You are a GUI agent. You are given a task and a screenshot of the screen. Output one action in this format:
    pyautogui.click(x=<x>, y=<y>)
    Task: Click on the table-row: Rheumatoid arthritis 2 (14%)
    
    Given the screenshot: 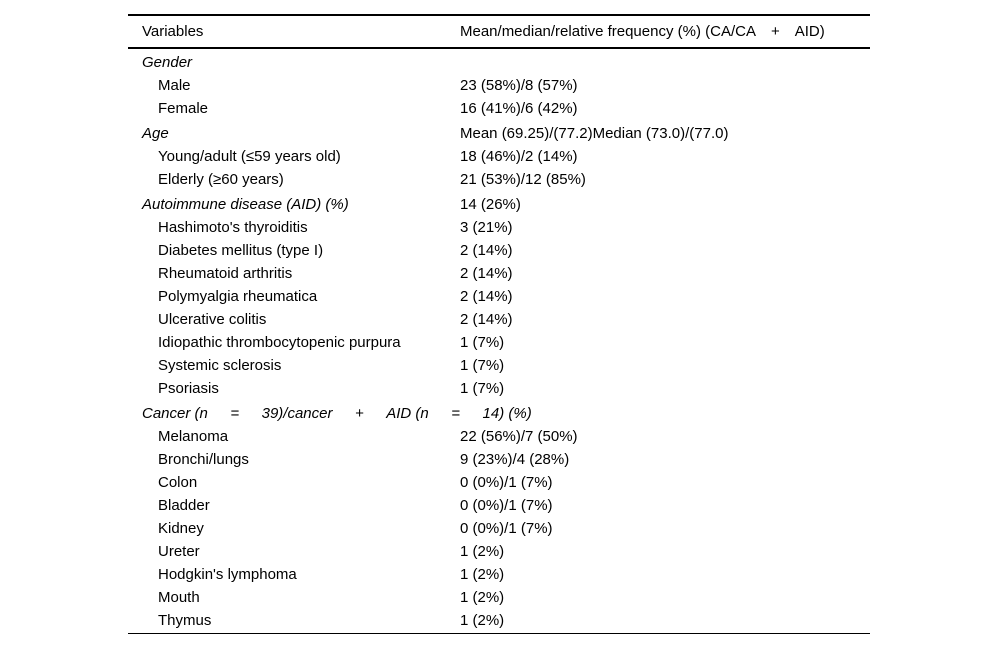 What is the action you would take?
    pyautogui.click(x=499, y=273)
    